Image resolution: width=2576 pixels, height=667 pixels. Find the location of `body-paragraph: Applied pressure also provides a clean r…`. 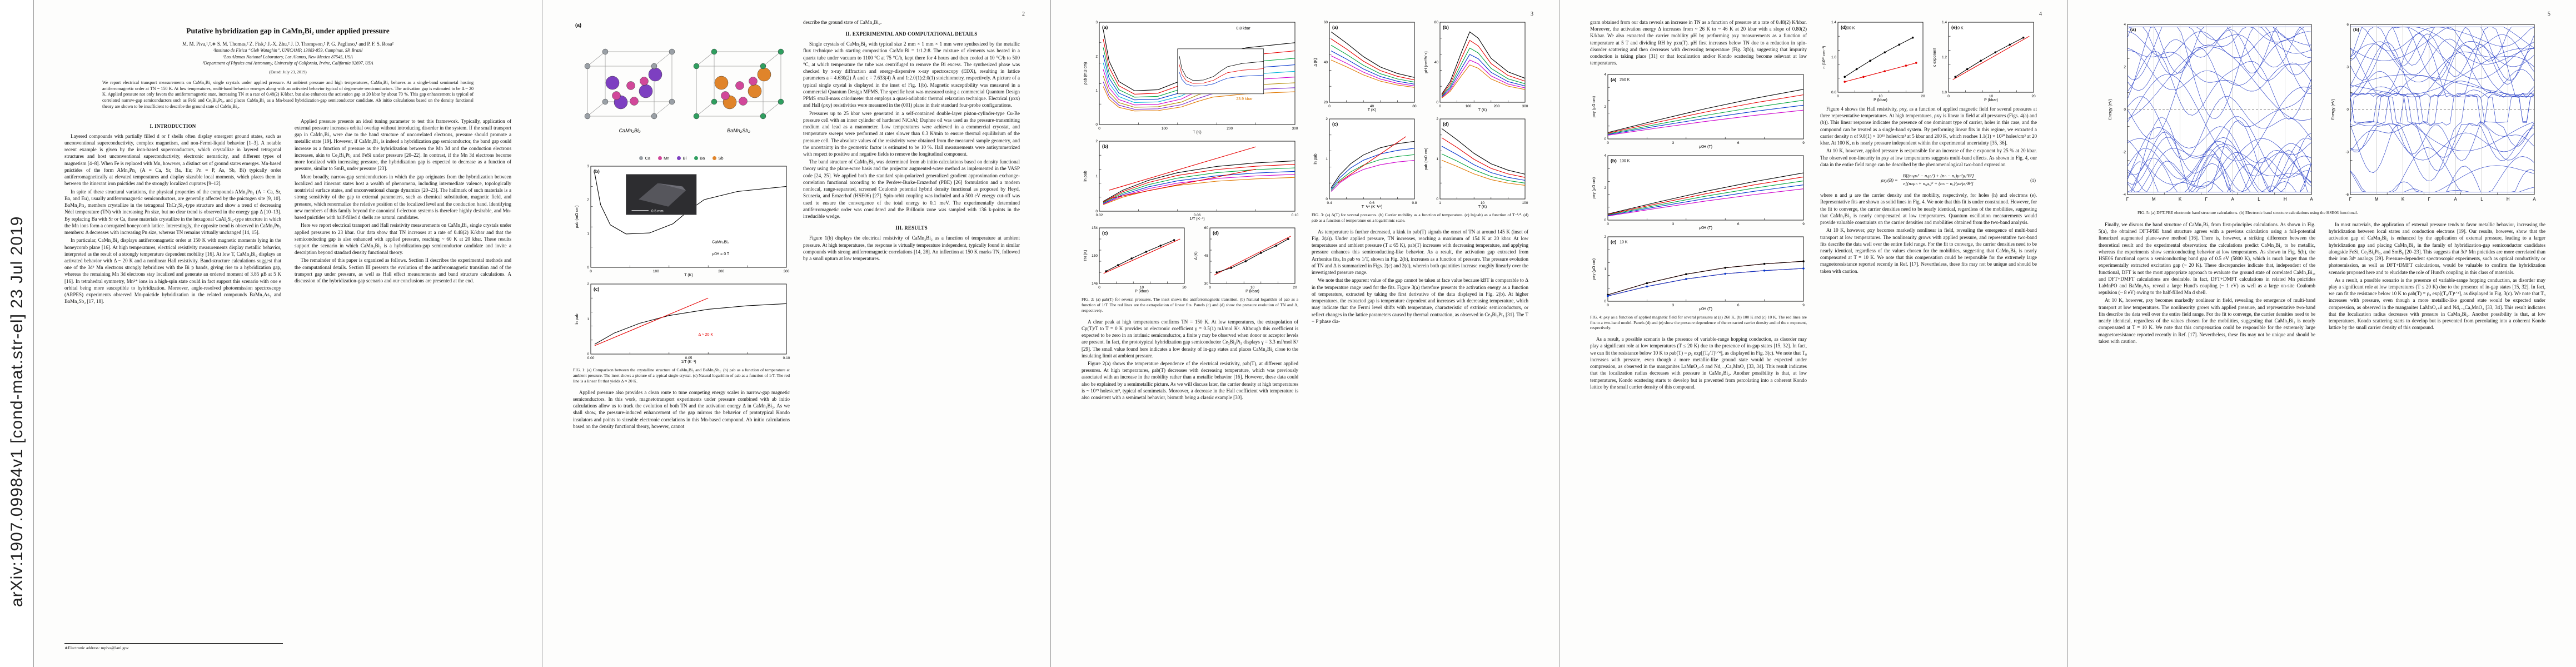

body-paragraph: Applied pressure also provides a clean r… is located at coordinates (681, 409).